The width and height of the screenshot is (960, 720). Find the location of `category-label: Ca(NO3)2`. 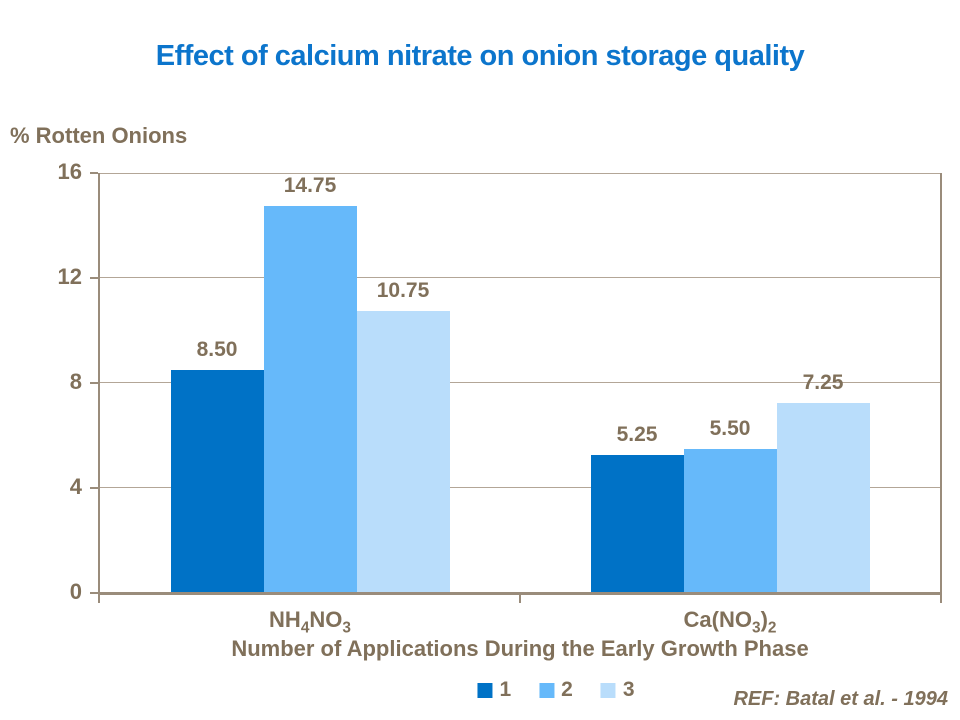

category-label: Ca(NO3)2 is located at coordinates (730, 622).